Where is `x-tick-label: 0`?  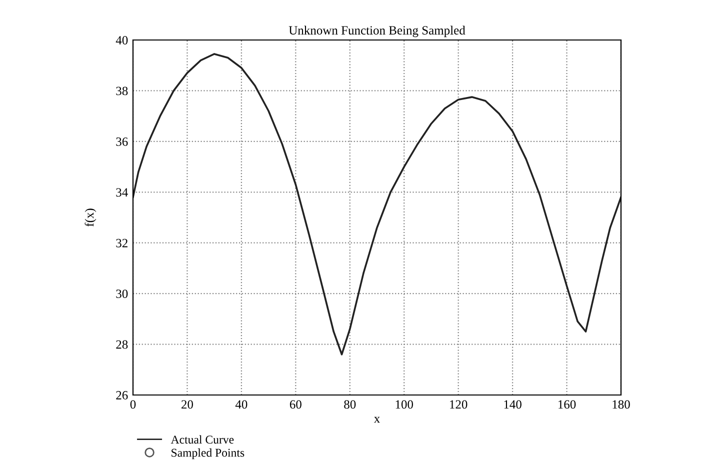 x-tick-label: 0 is located at coordinates (133, 404).